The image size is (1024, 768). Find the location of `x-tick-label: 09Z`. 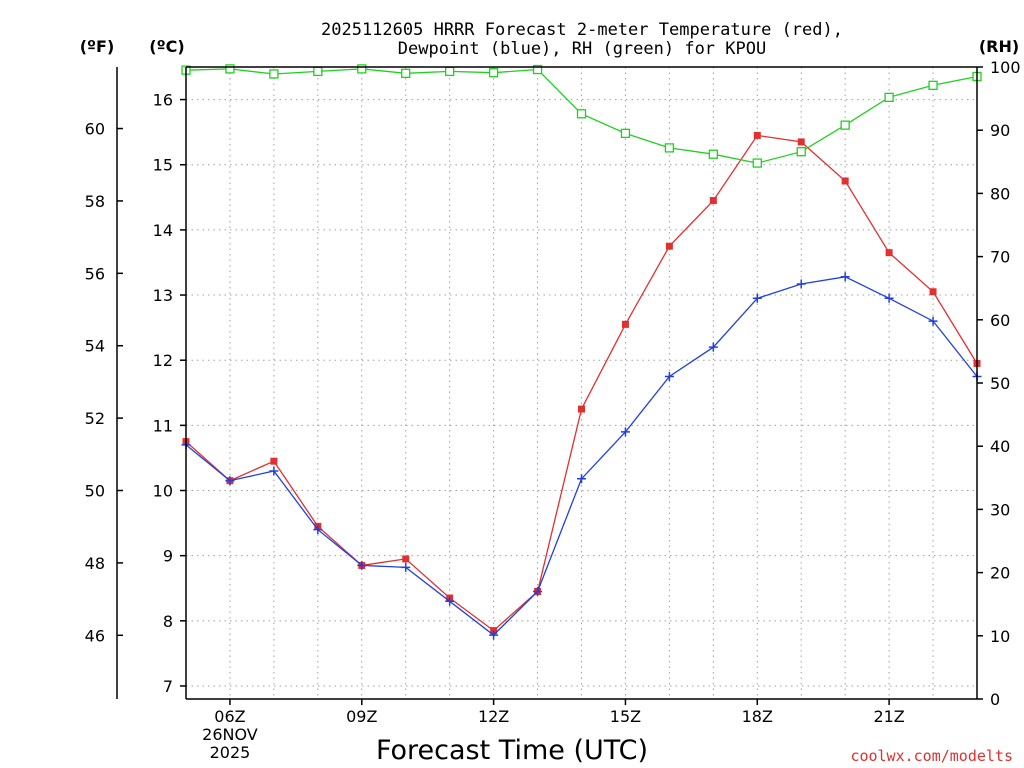

x-tick-label: 09Z is located at coordinates (361, 716).